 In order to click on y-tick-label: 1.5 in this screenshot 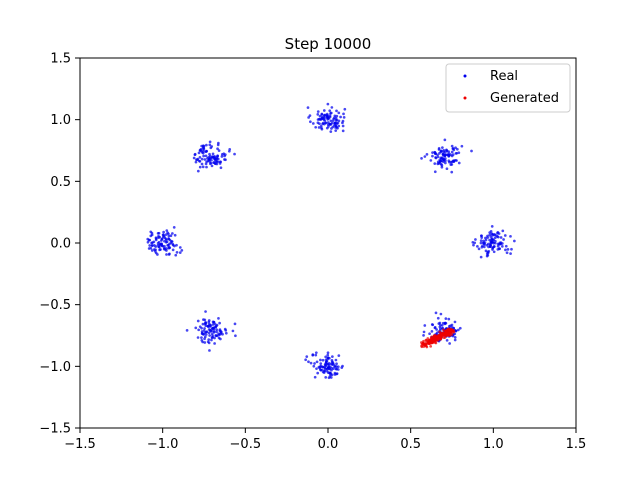, I will do `click(60, 59)`.